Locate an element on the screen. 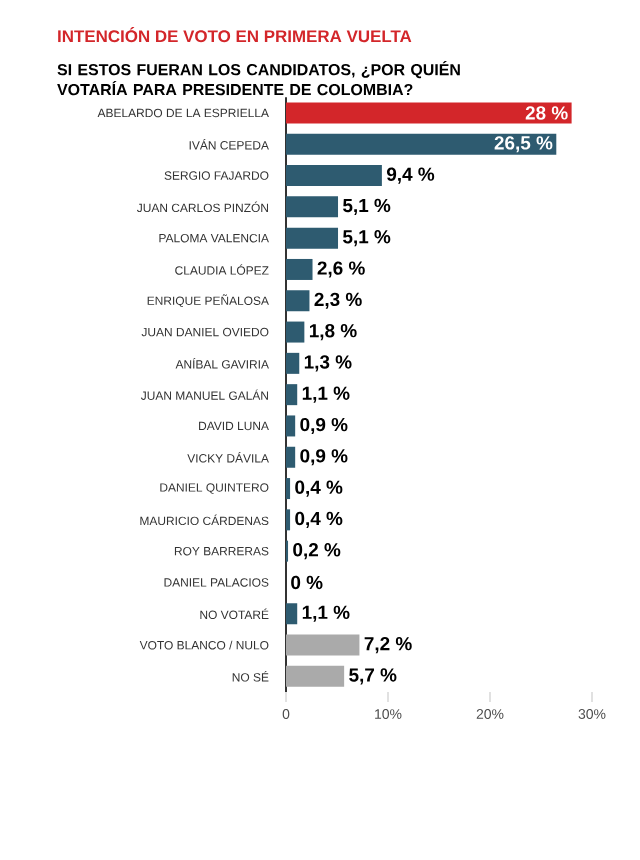  data-label: 26,5 % is located at coordinates (523, 144).